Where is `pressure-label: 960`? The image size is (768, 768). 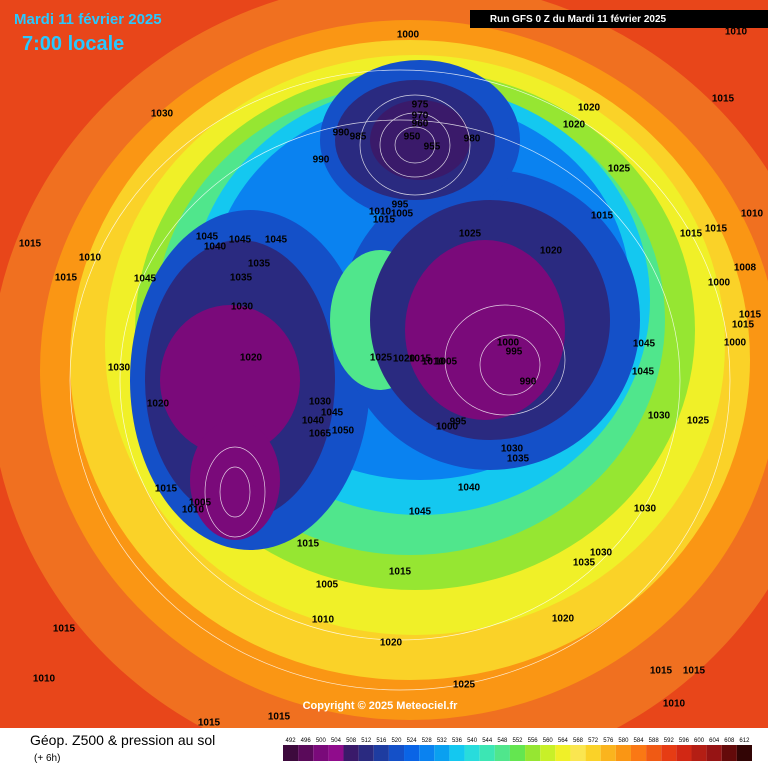
pressure-label: 960 is located at coordinates (420, 124).